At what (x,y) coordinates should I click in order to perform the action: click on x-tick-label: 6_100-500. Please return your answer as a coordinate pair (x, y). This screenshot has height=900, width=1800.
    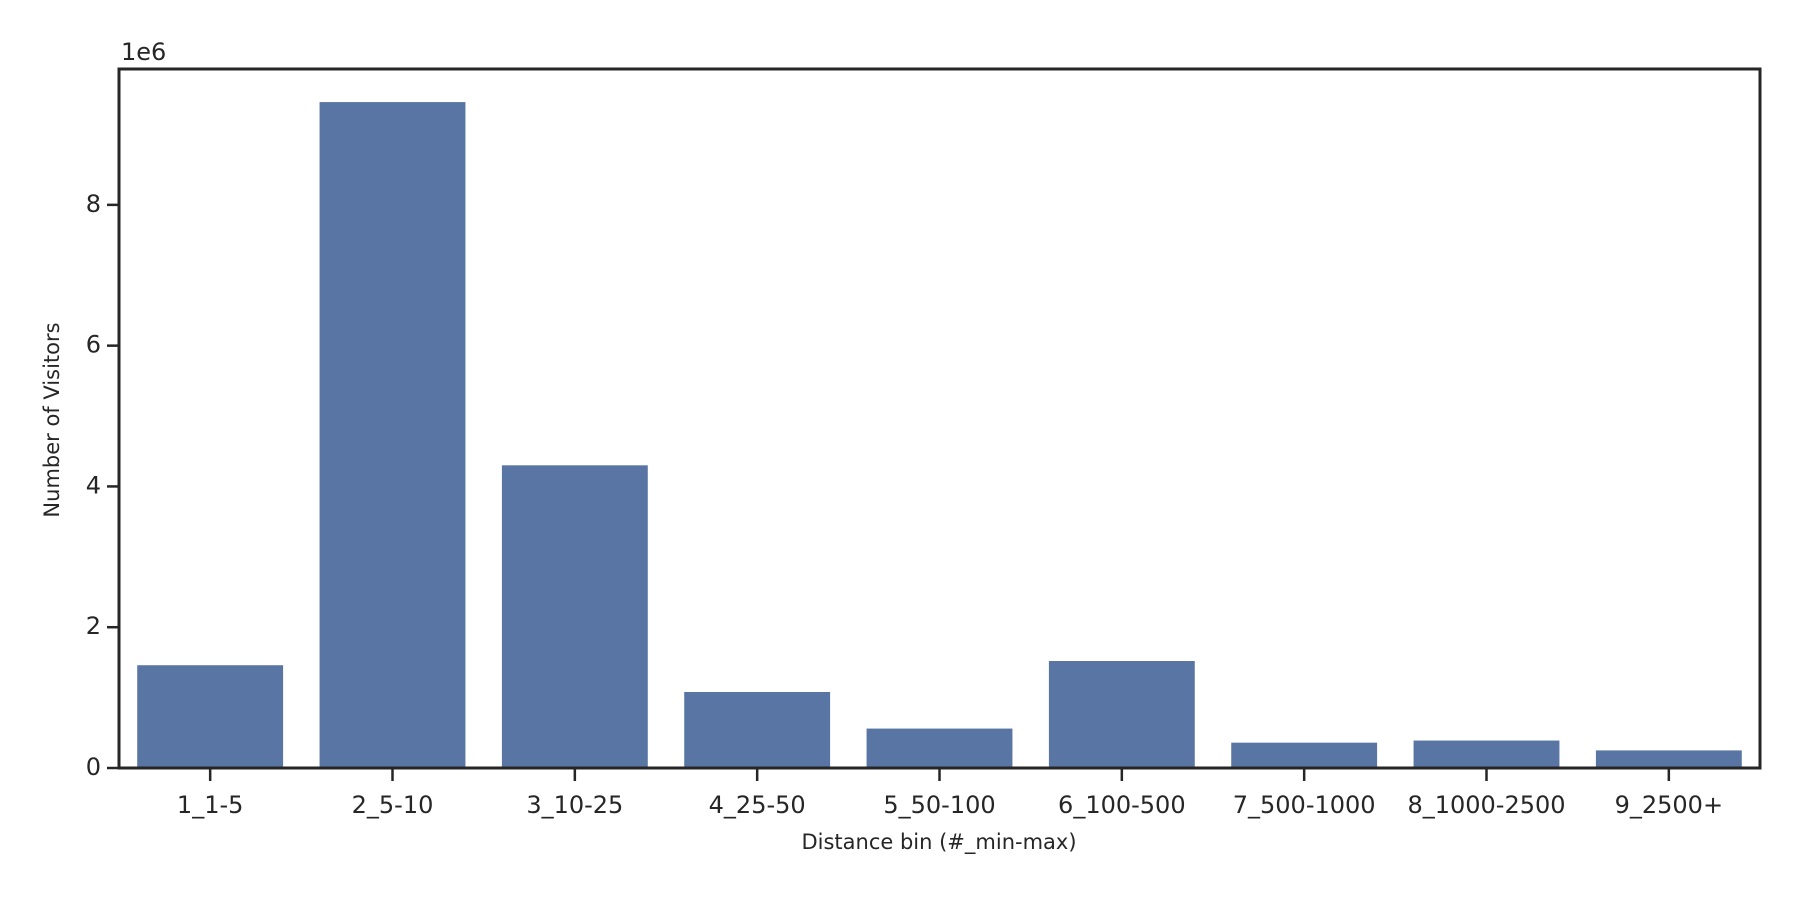
    Looking at the image, I should click on (1122, 805).